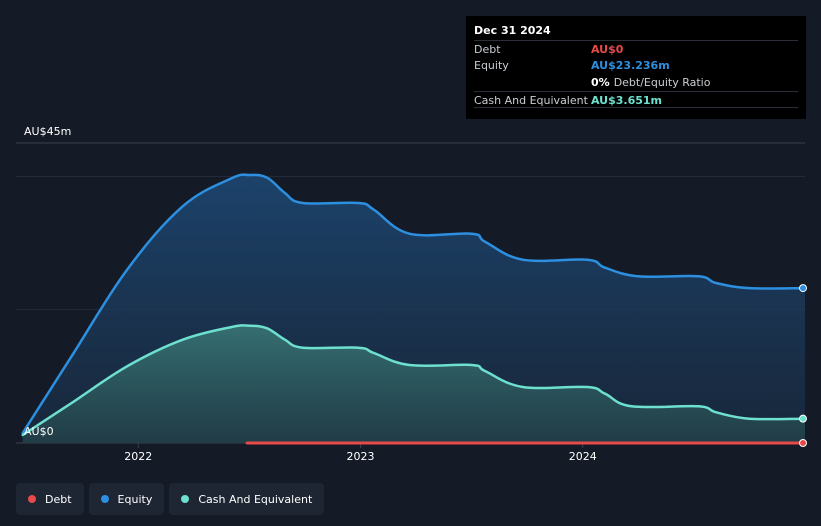 The image size is (821, 526). I want to click on x-tick-label-2023: 2023, so click(360, 456).